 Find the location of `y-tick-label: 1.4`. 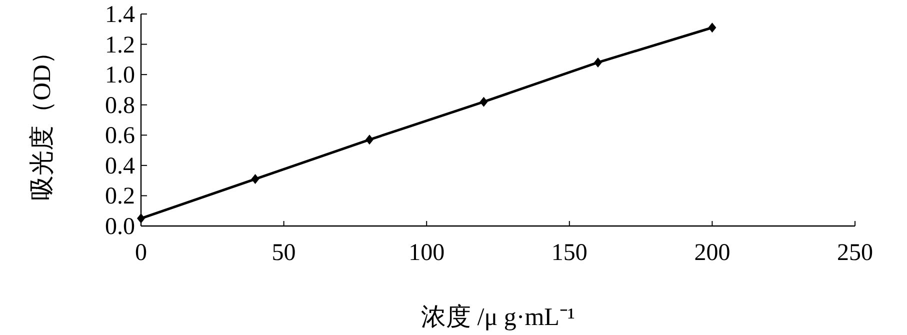

y-tick-label: 1.4 is located at coordinates (120, 15).